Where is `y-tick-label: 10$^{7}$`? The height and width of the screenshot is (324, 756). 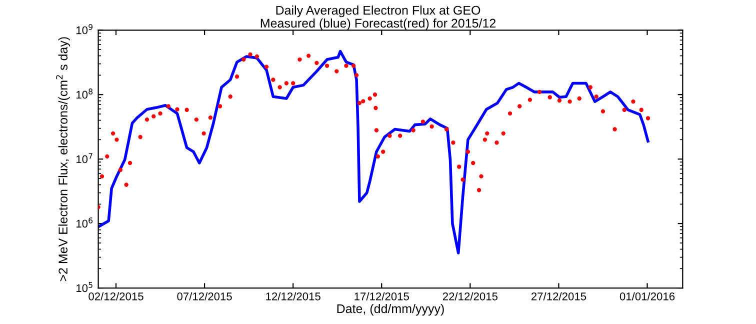 y-tick-label: 10$^{7}$ is located at coordinates (84, 158).